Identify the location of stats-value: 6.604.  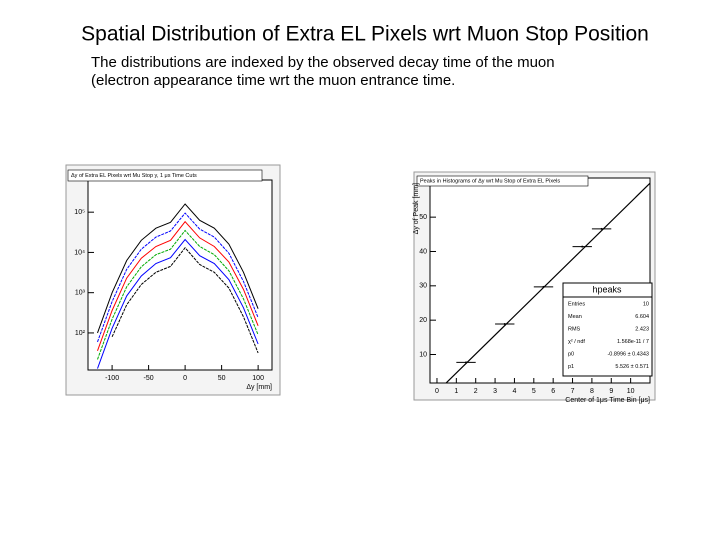
(642, 317).